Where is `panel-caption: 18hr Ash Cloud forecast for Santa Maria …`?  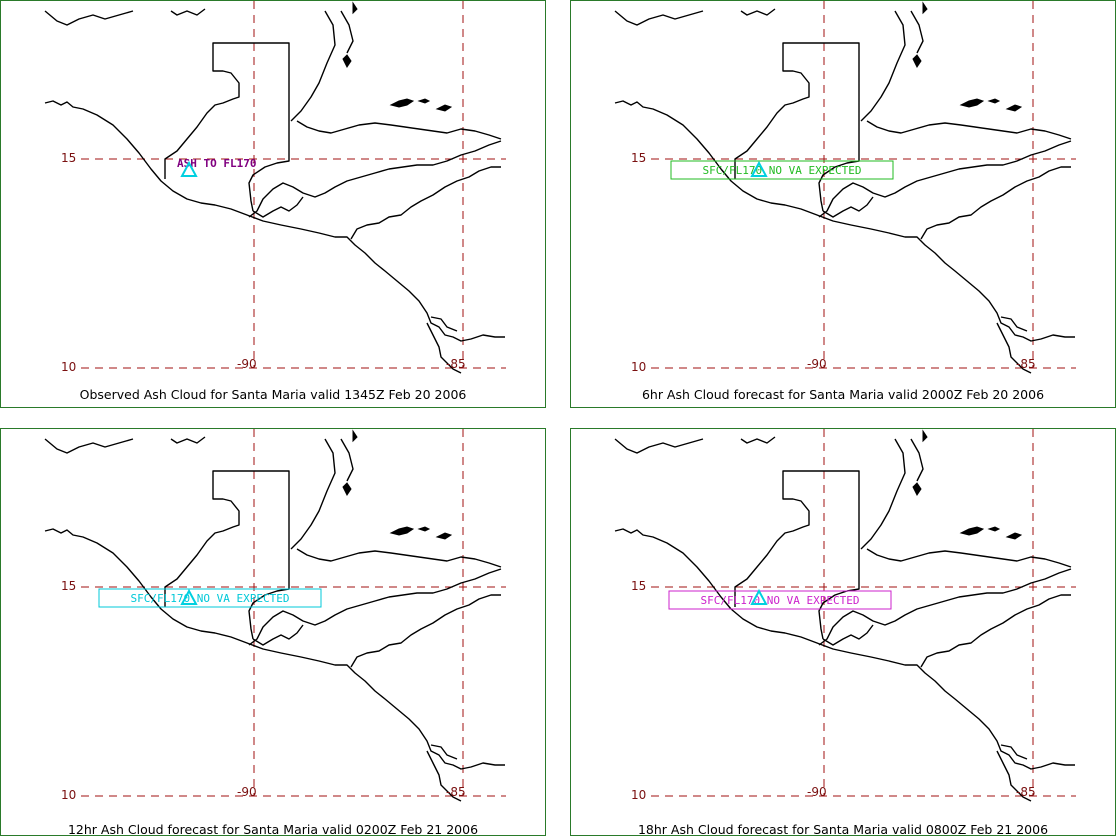
panel-caption: 18hr Ash Cloud forecast for Santa Maria … is located at coordinates (843, 829).